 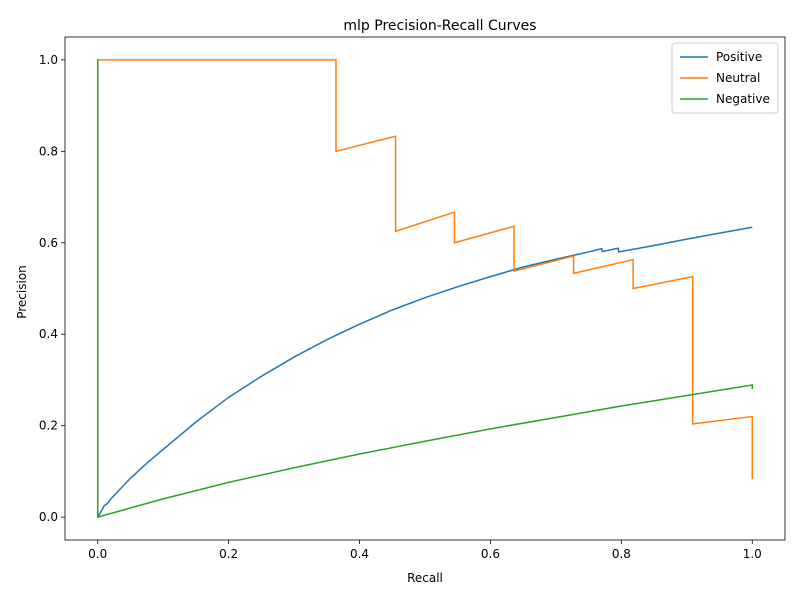 I want to click on legend: Positive Neutral Negative, so click(x=725, y=78).